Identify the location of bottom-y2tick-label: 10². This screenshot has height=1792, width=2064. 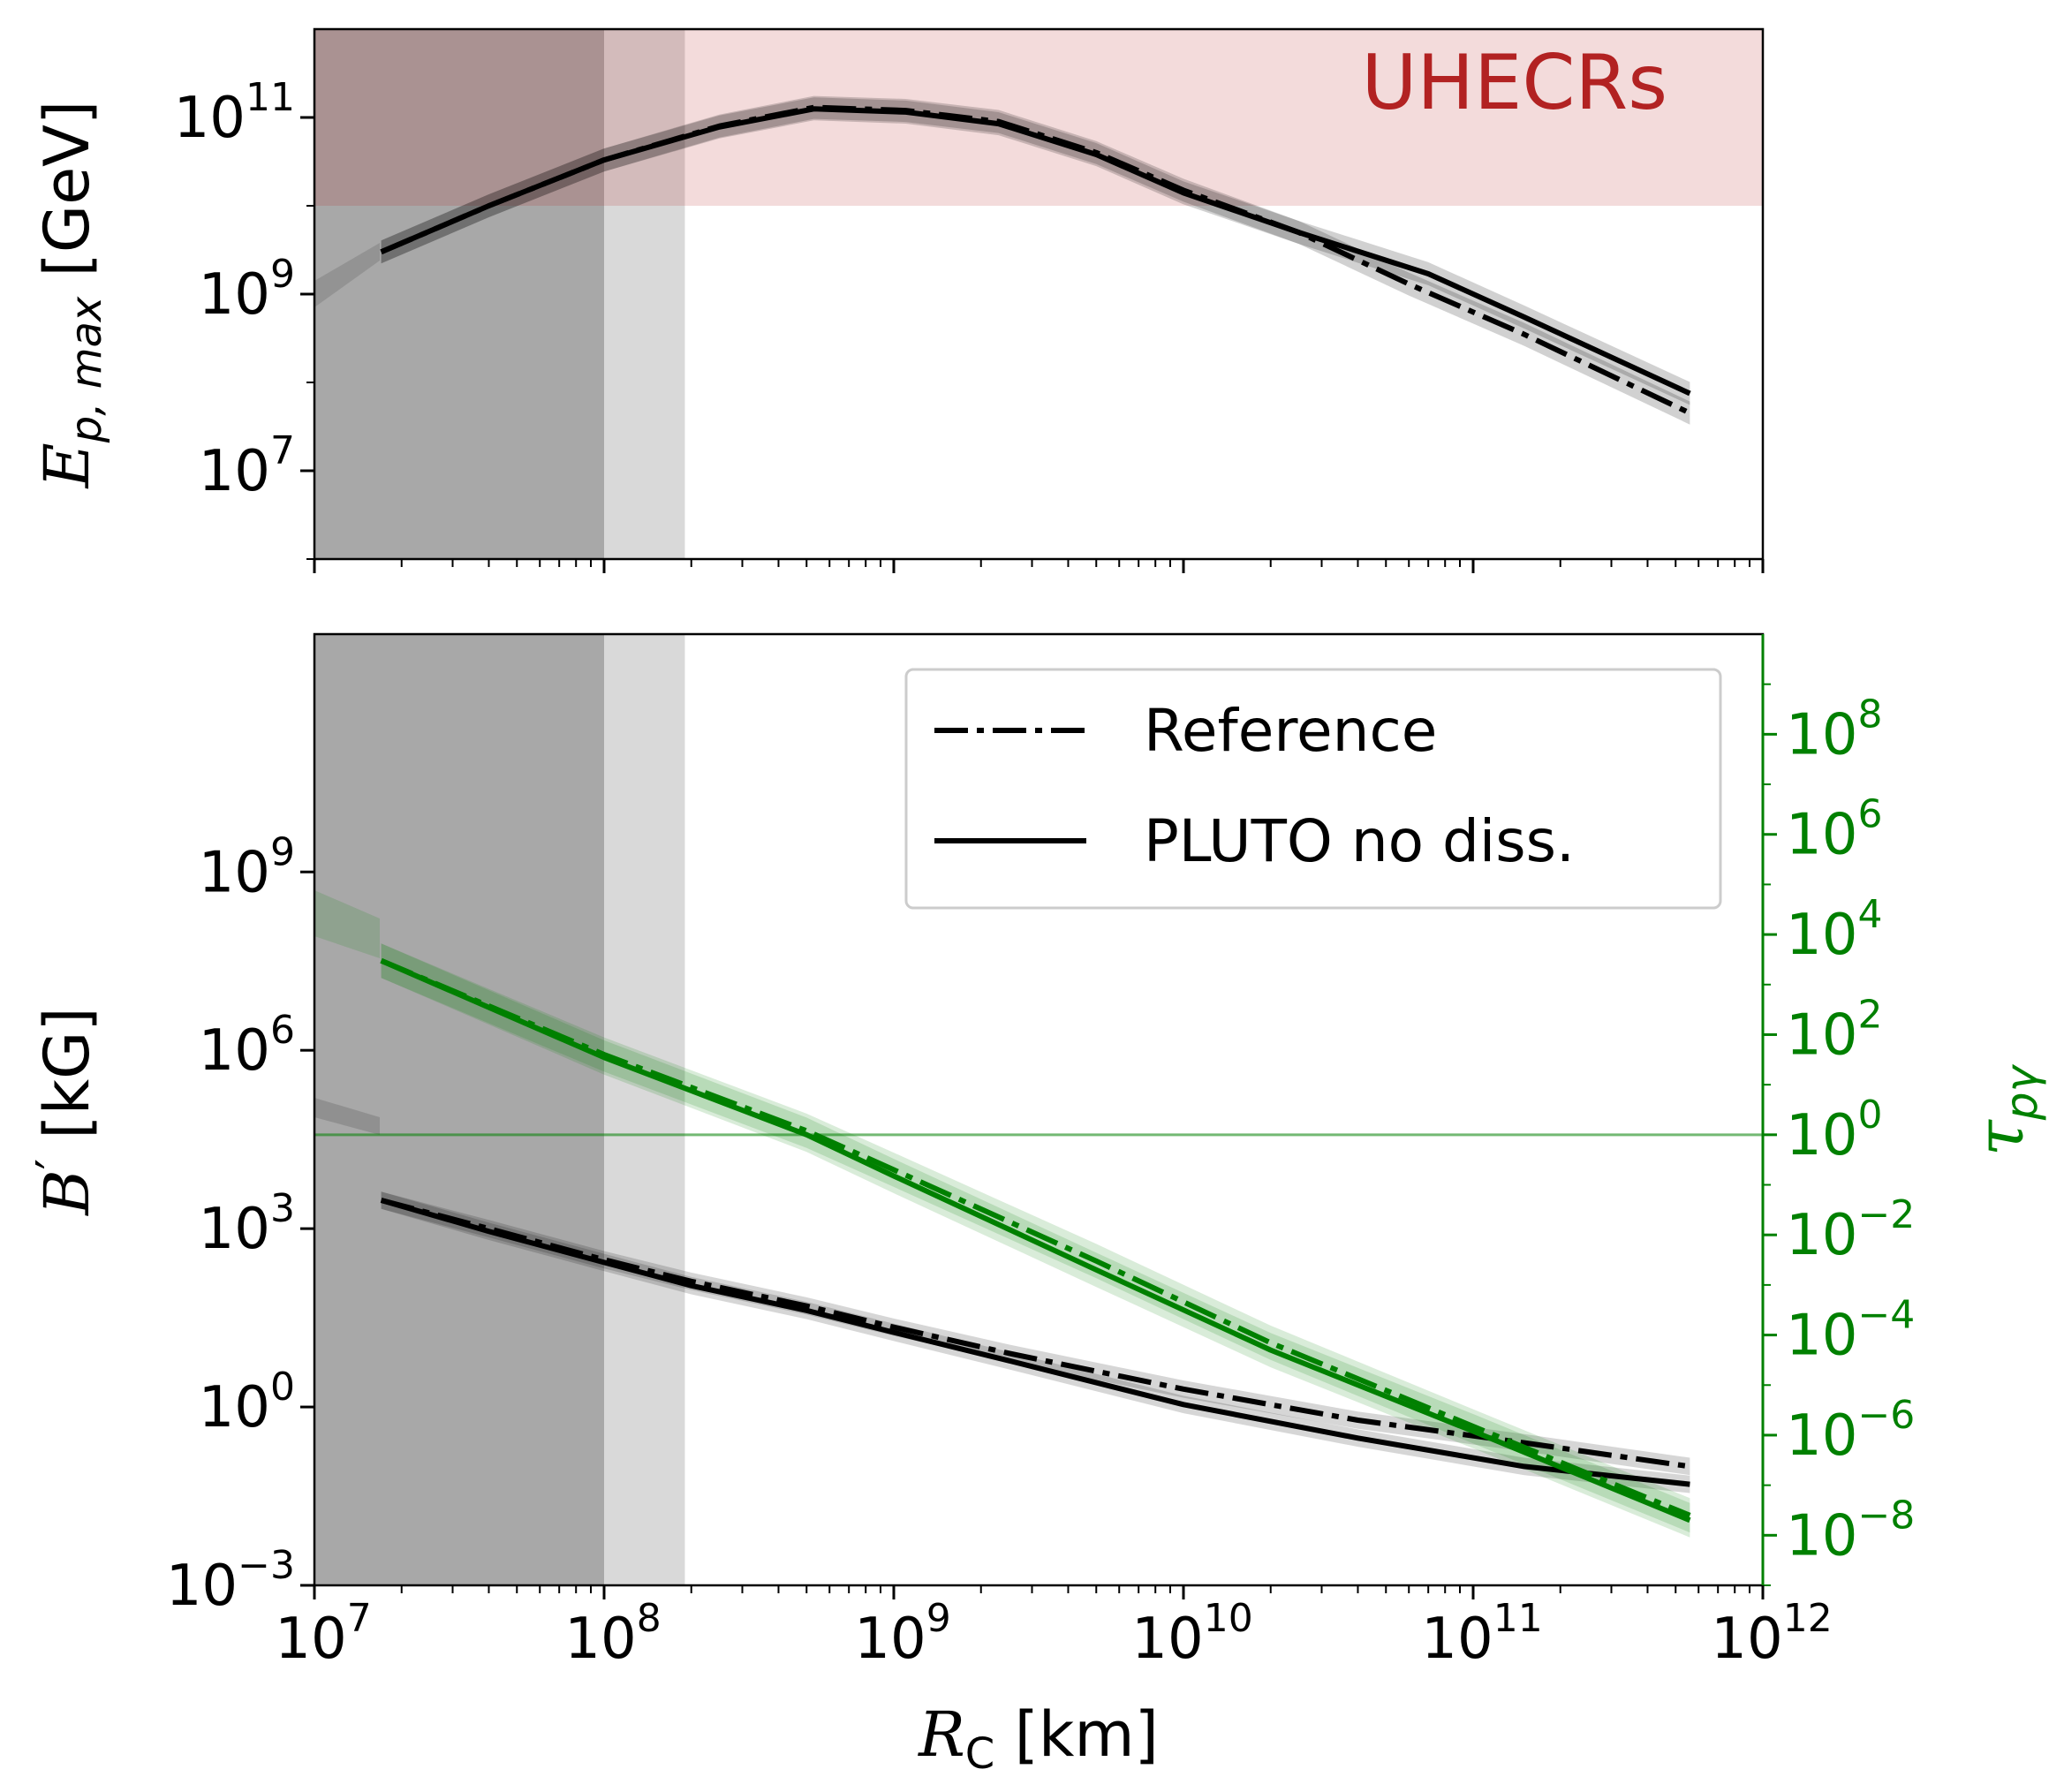
(1834, 1030).